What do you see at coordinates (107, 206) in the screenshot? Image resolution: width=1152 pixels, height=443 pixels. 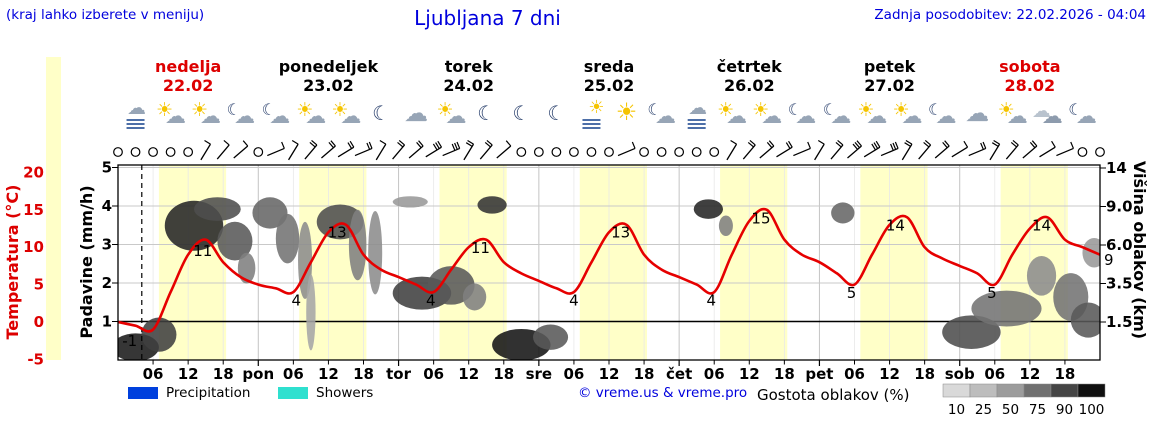 I see `precip-tick-label: 4` at bounding box center [107, 206].